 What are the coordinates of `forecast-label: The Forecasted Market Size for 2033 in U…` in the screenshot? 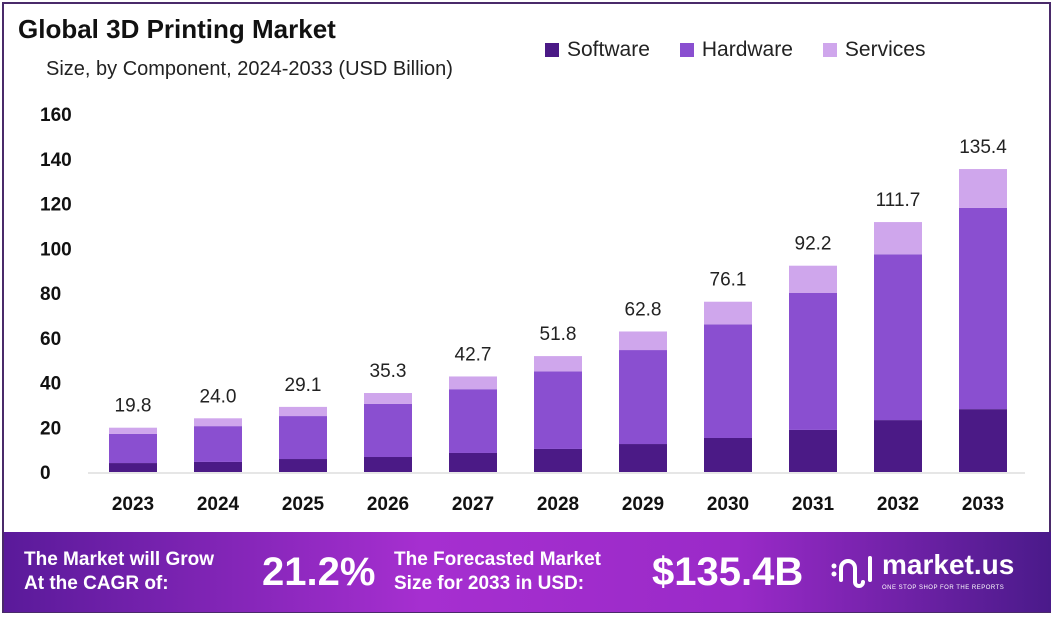 It's located at (514, 572).